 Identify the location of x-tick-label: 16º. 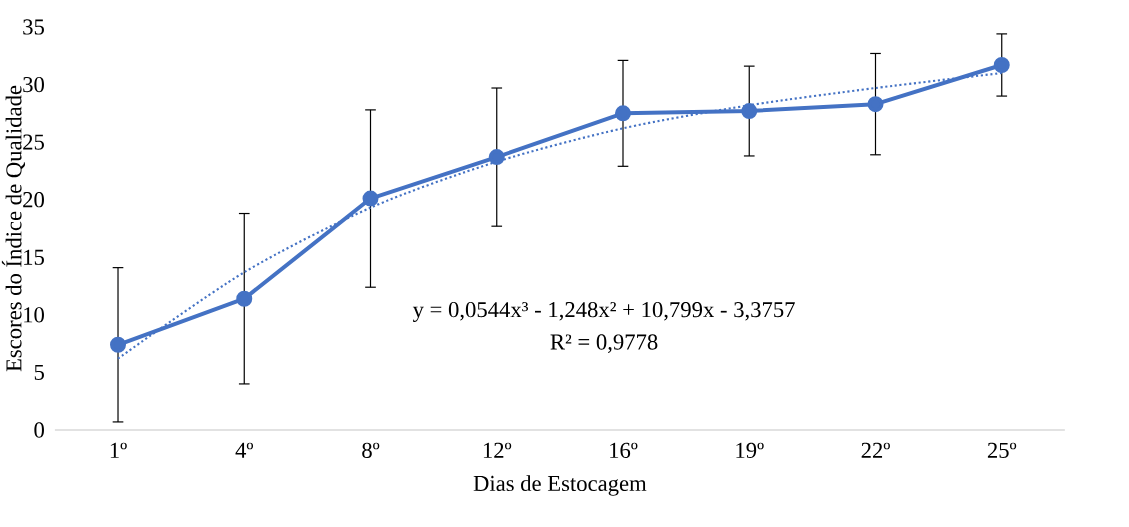
(624, 450).